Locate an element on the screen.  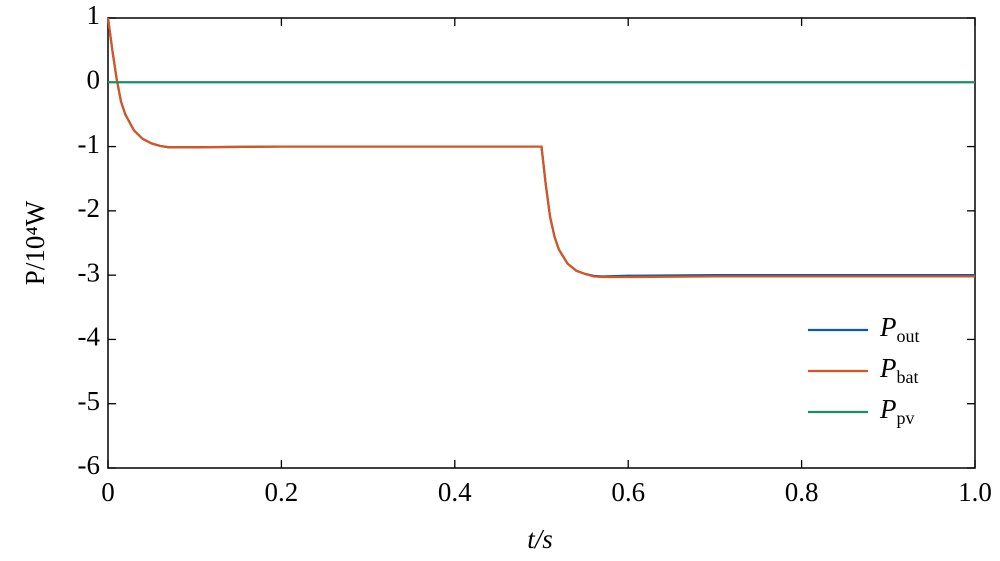
x-tick-label: 0.8 is located at coordinates (802, 492).